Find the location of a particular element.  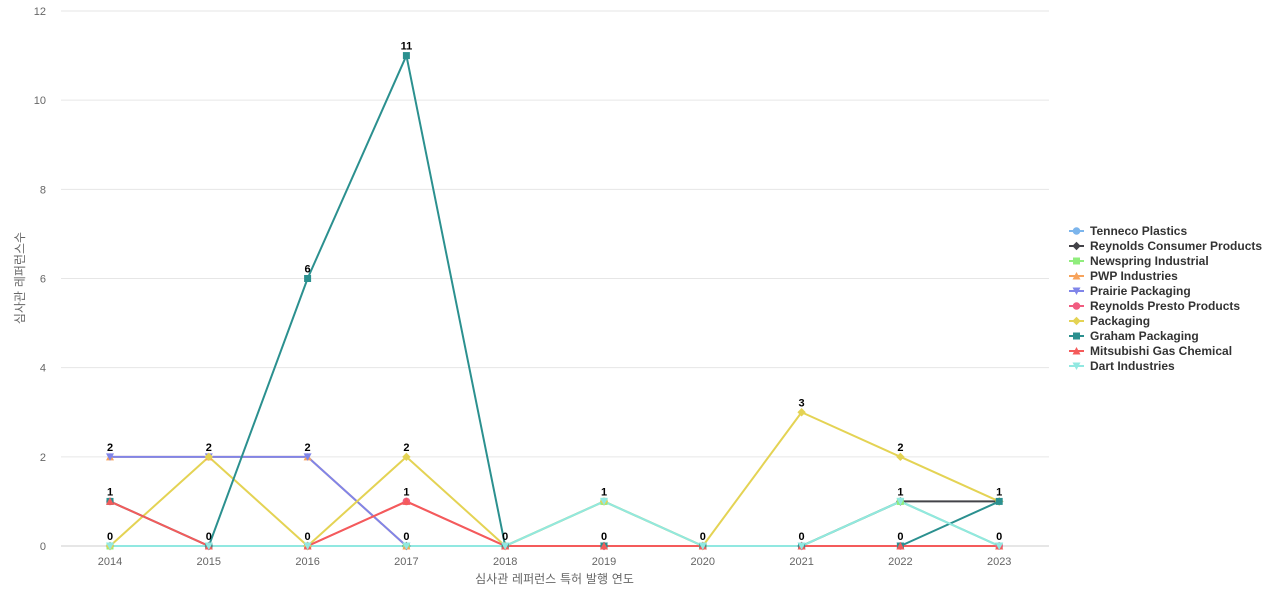

x-tick-label: 2022 is located at coordinates (900, 562).